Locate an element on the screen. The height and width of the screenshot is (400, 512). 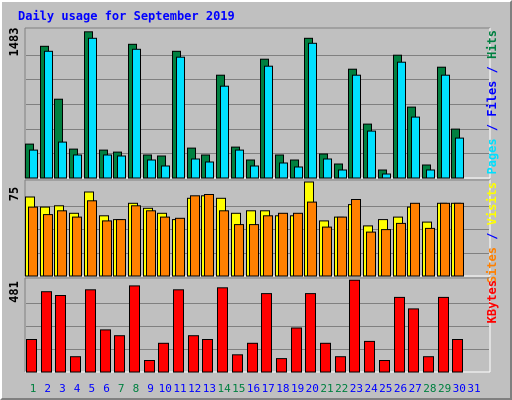
x-tick-label: 1 is located at coordinates (33, 388).